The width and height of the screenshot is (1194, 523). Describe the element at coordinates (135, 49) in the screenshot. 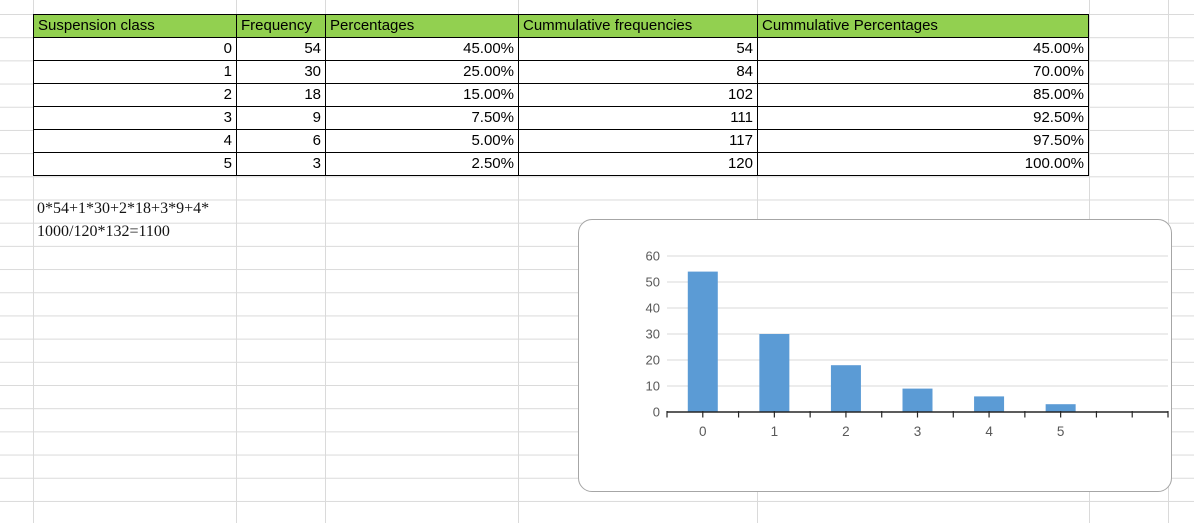

I see `table-cell-r0c0: 0` at that location.